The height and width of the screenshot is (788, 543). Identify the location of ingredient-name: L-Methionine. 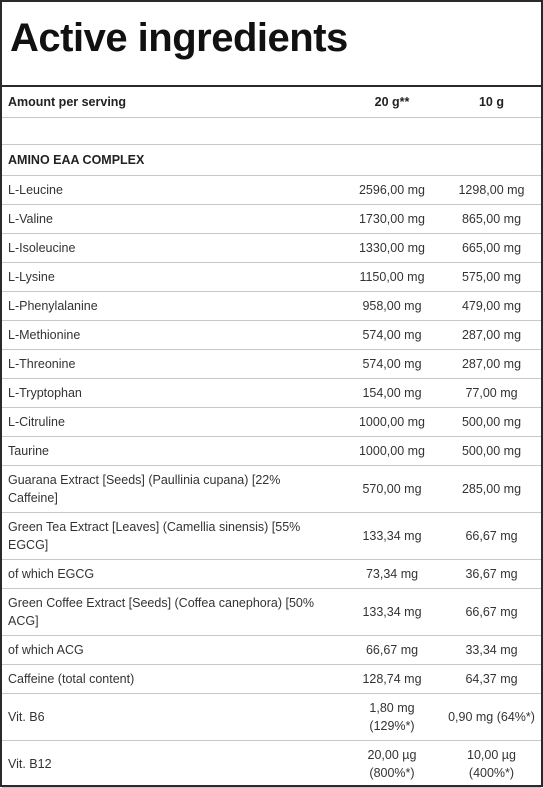
(172, 335).